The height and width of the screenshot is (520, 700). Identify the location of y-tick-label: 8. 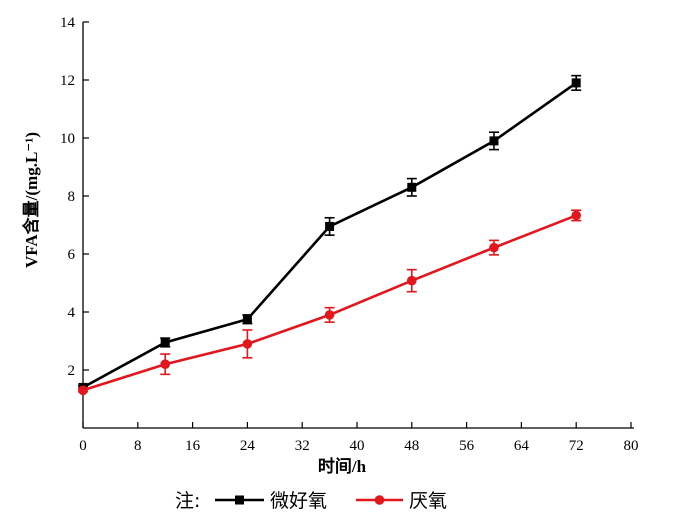
(72, 197).